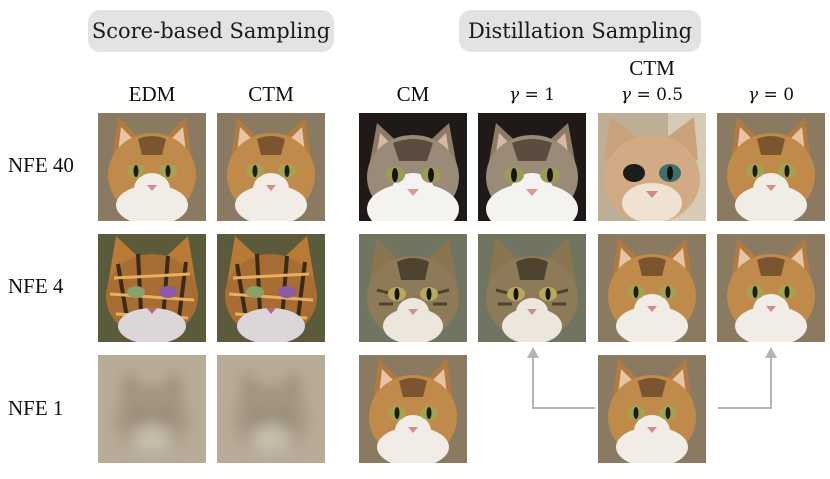 The height and width of the screenshot is (479, 830). What do you see at coordinates (533, 352) in the screenshot?
I see `arrowhead-gamma1` at bounding box center [533, 352].